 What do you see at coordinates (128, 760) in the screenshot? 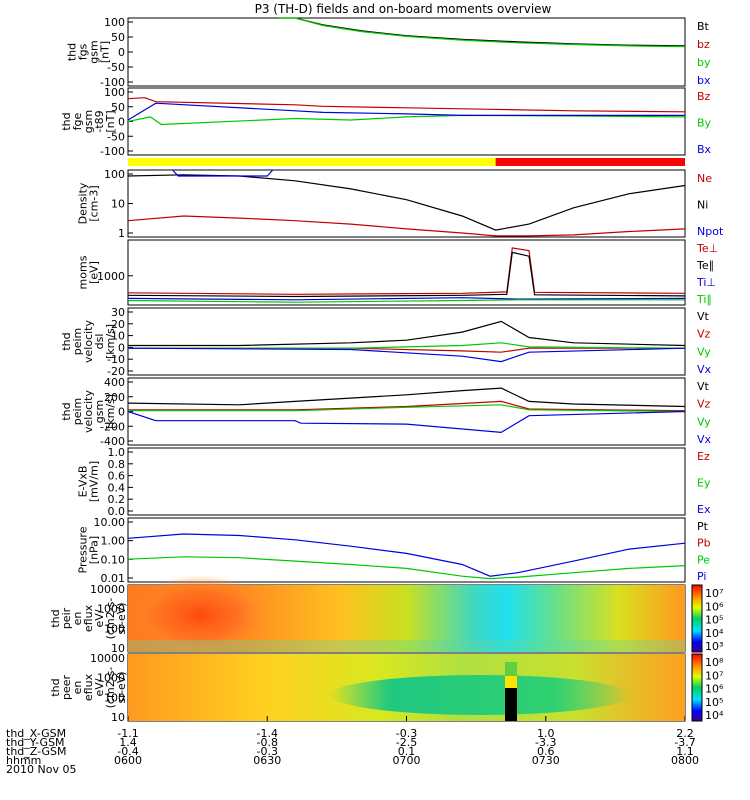
I see `x-tick-label: 0600` at bounding box center [128, 760].